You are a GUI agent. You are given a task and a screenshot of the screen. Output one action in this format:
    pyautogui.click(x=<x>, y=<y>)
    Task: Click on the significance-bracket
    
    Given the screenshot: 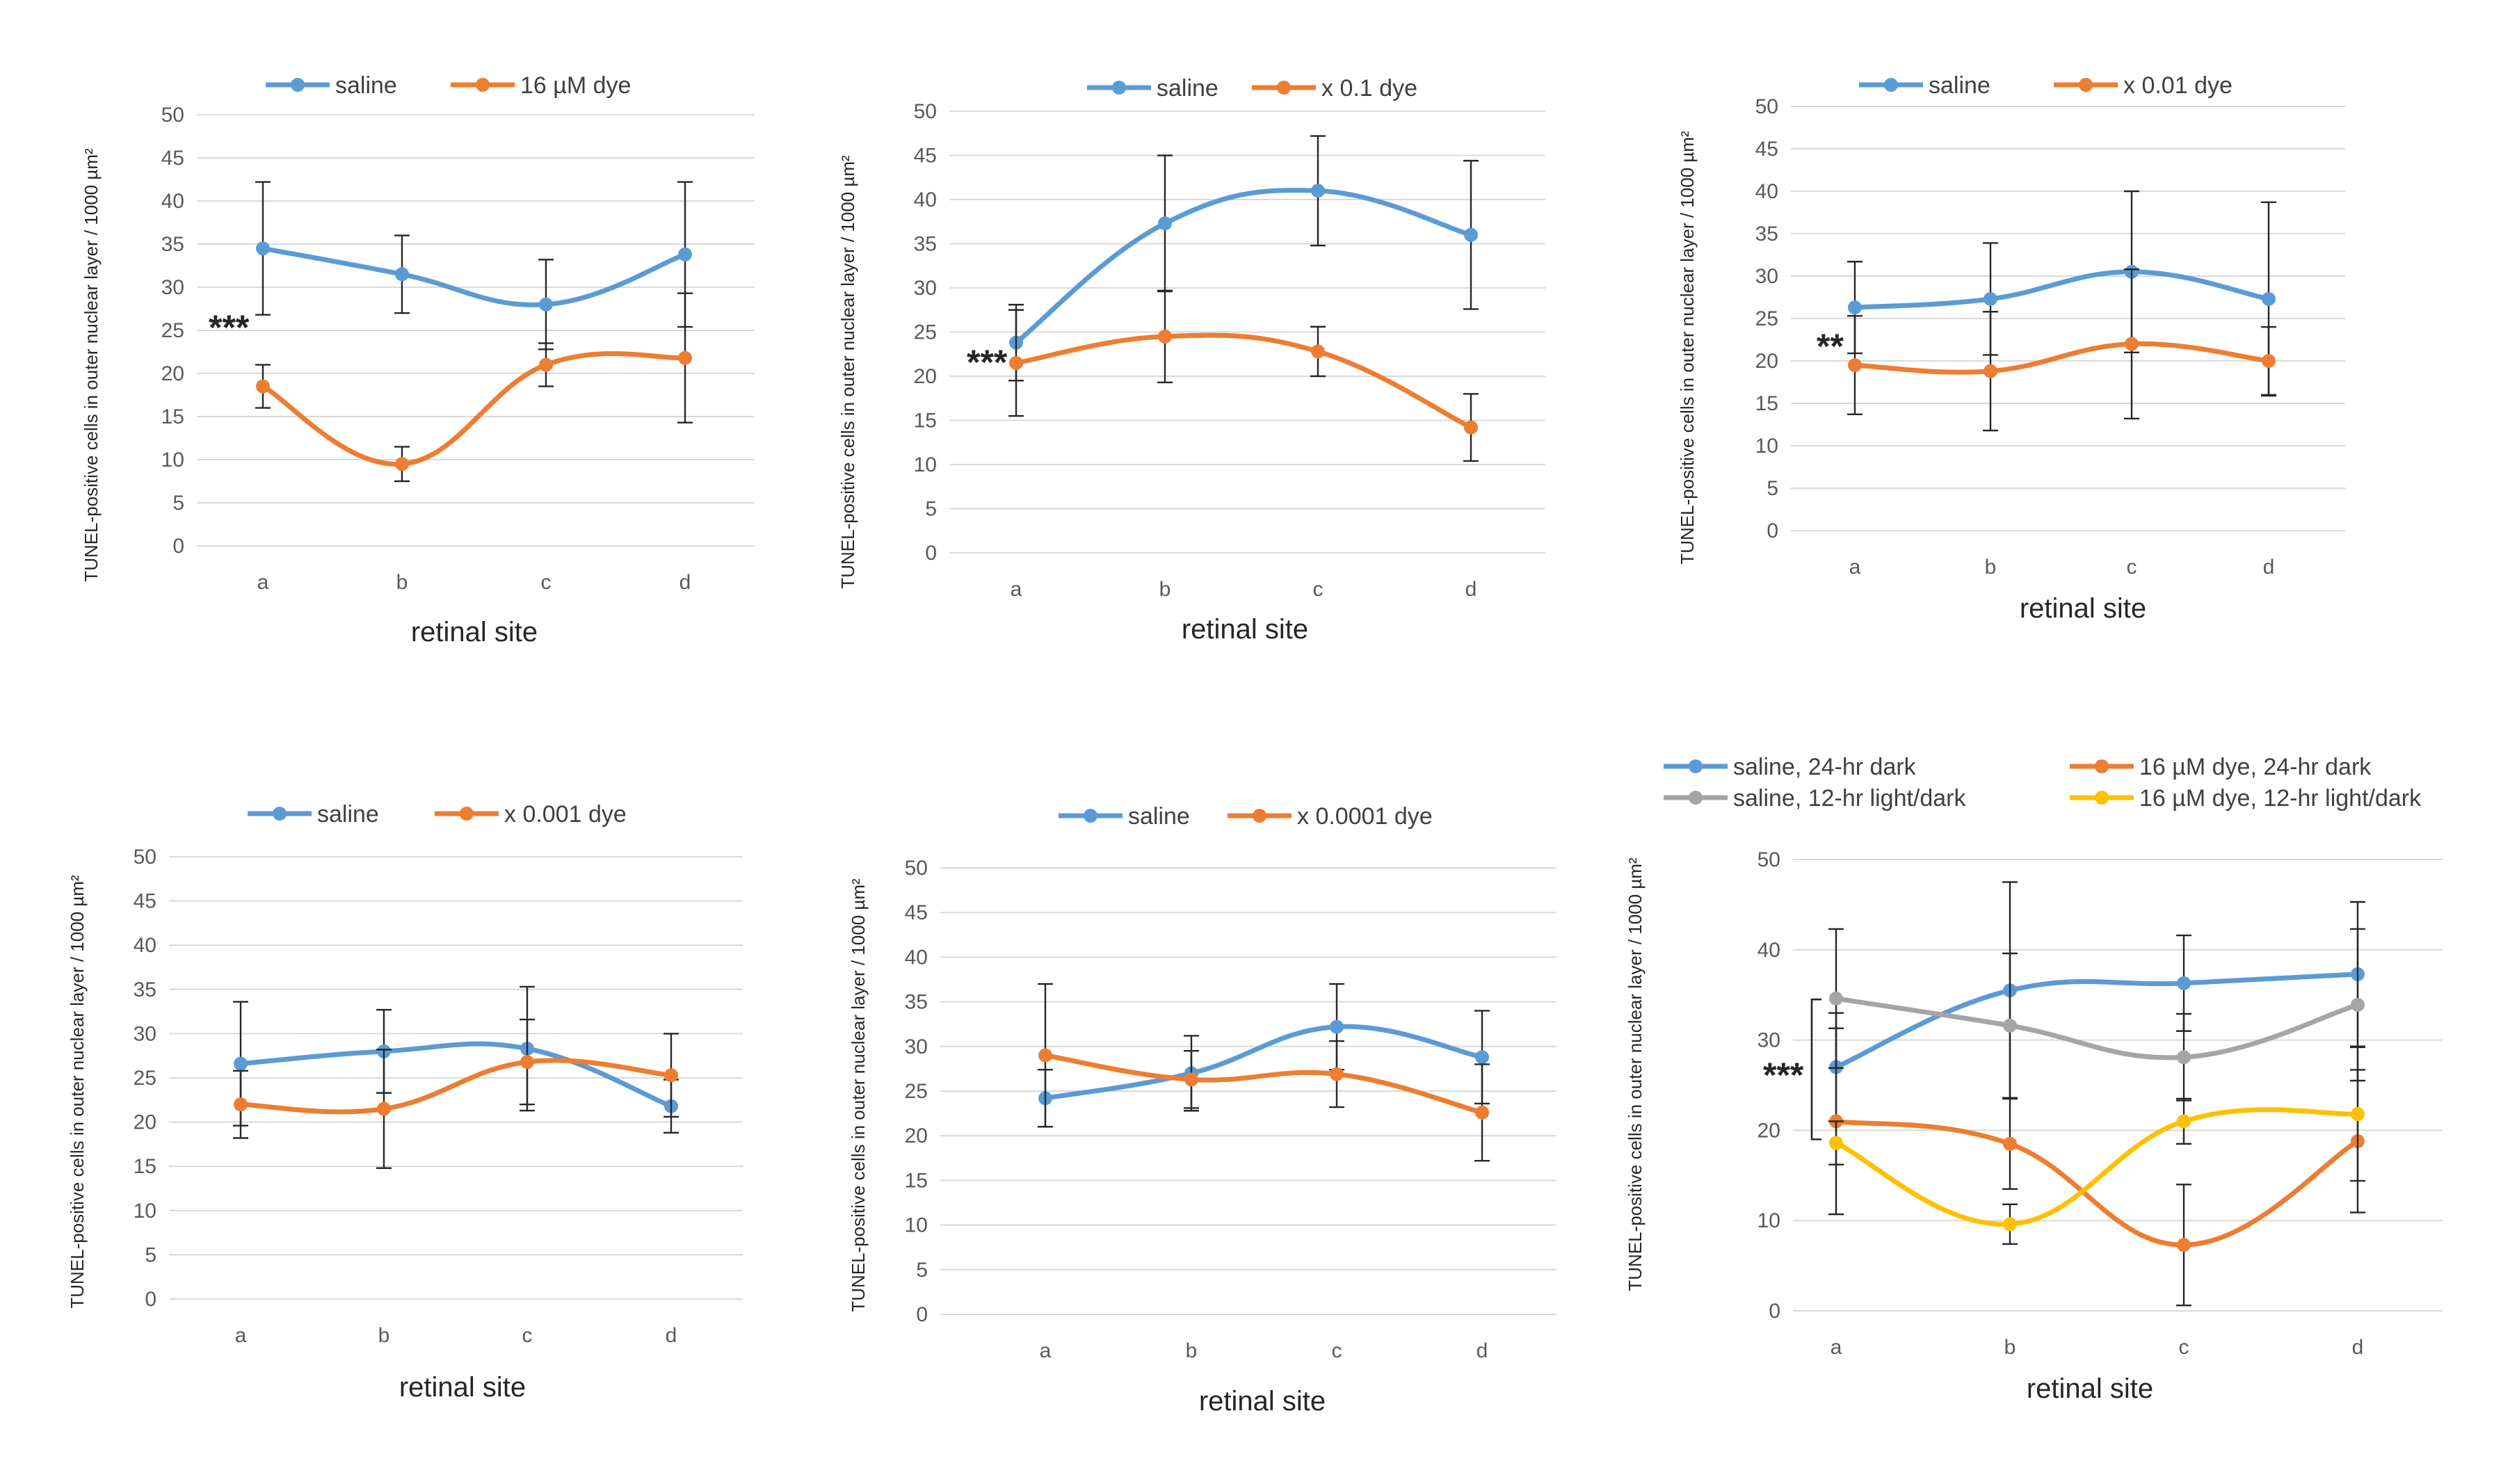 What is the action you would take?
    pyautogui.click(x=1815, y=1069)
    